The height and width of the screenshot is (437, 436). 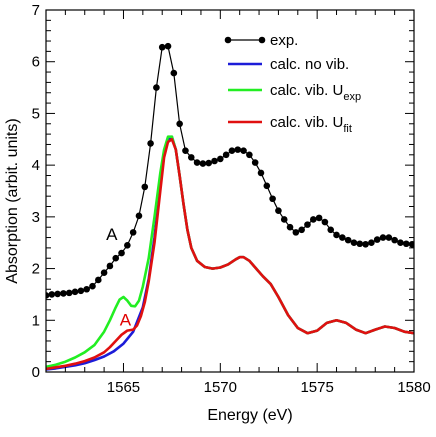 What do you see at coordinates (12, 200) in the screenshot?
I see `y-axis-title: Absorption (arbit. units)` at bounding box center [12, 200].